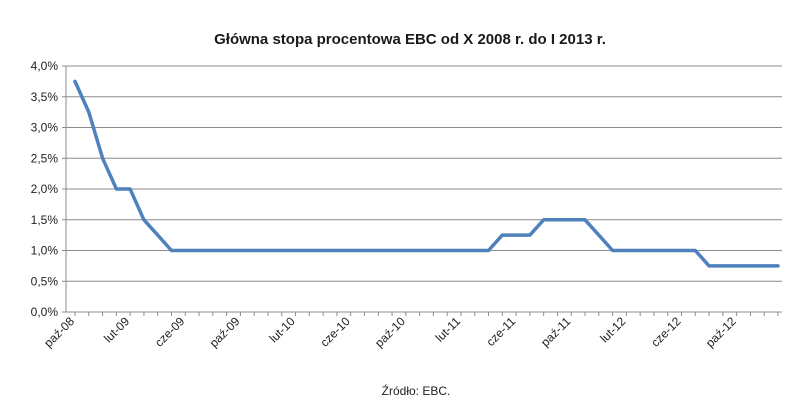 The width and height of the screenshot is (805, 411). Describe the element at coordinates (45, 220) in the screenshot. I see `y-tick-label: 1,5%` at that location.